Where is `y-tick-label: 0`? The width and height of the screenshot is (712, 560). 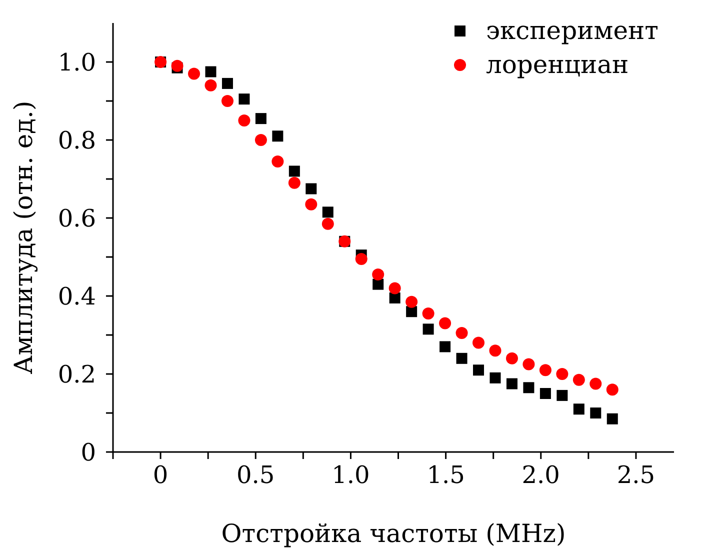
y-tick-label: 0 is located at coordinates (88, 452).